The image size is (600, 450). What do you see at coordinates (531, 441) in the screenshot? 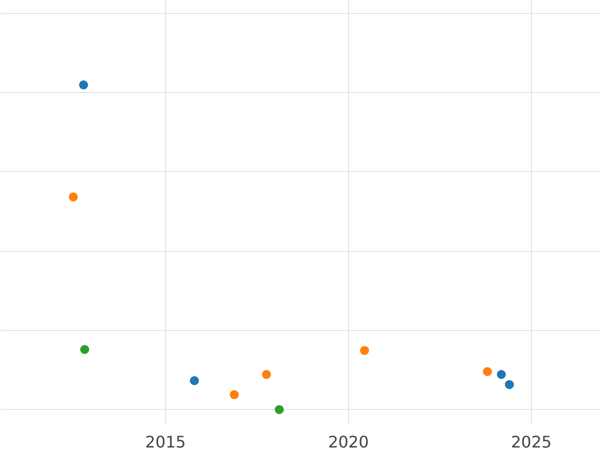
I see `x-tick-label: 2025` at bounding box center [531, 441].